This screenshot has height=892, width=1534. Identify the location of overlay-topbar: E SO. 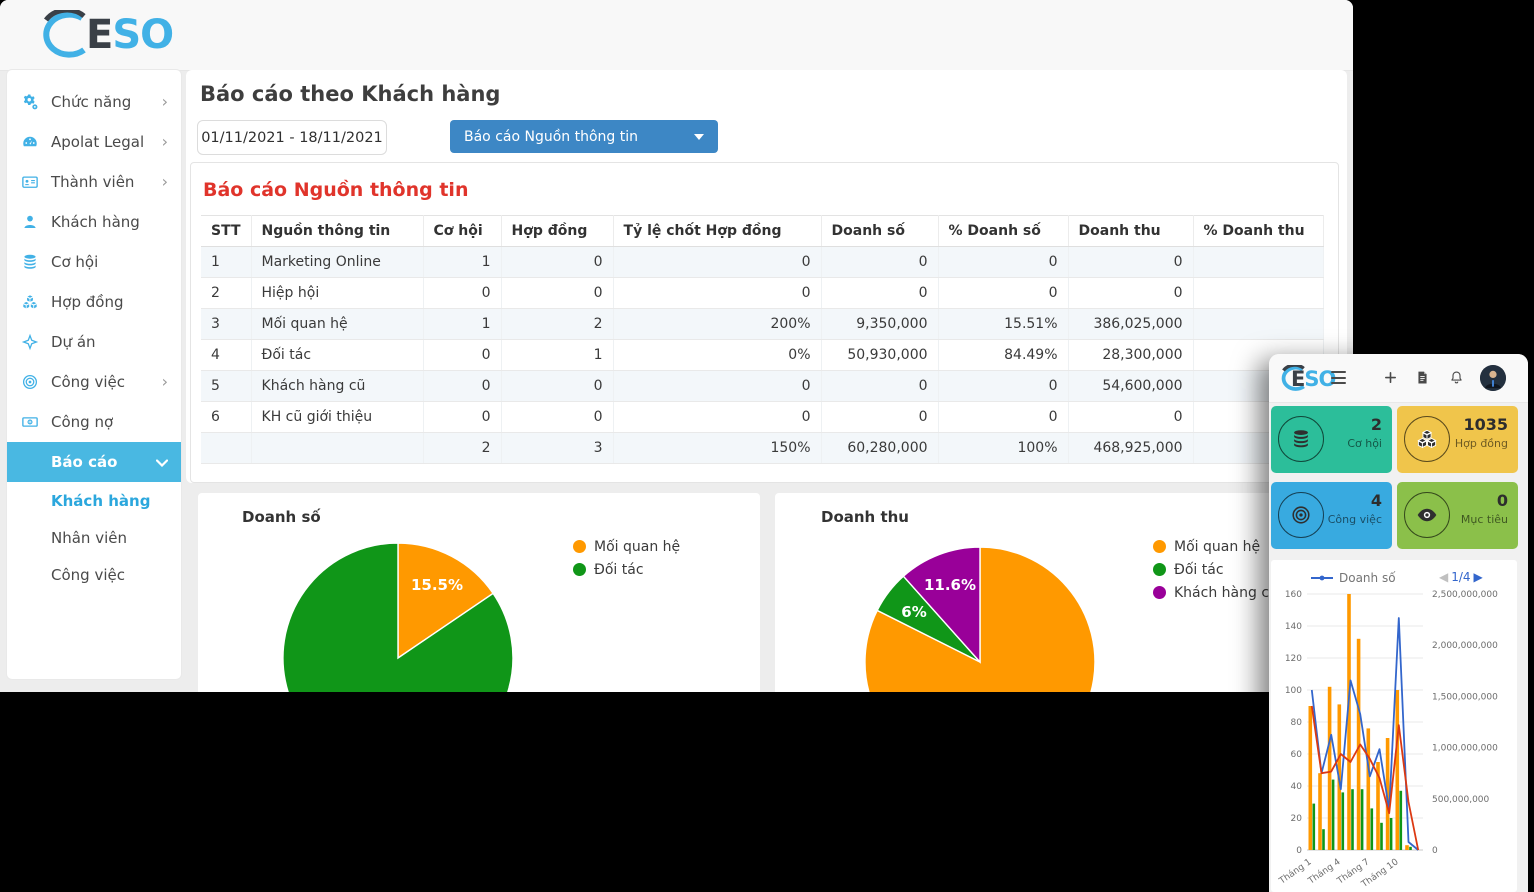
(1398, 378).